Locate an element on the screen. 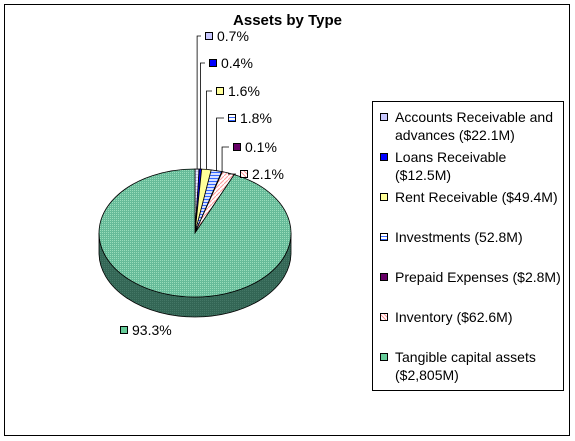 The width and height of the screenshot is (575, 441). legend-label: Inventory ($62.6M) is located at coordinates (454, 317).